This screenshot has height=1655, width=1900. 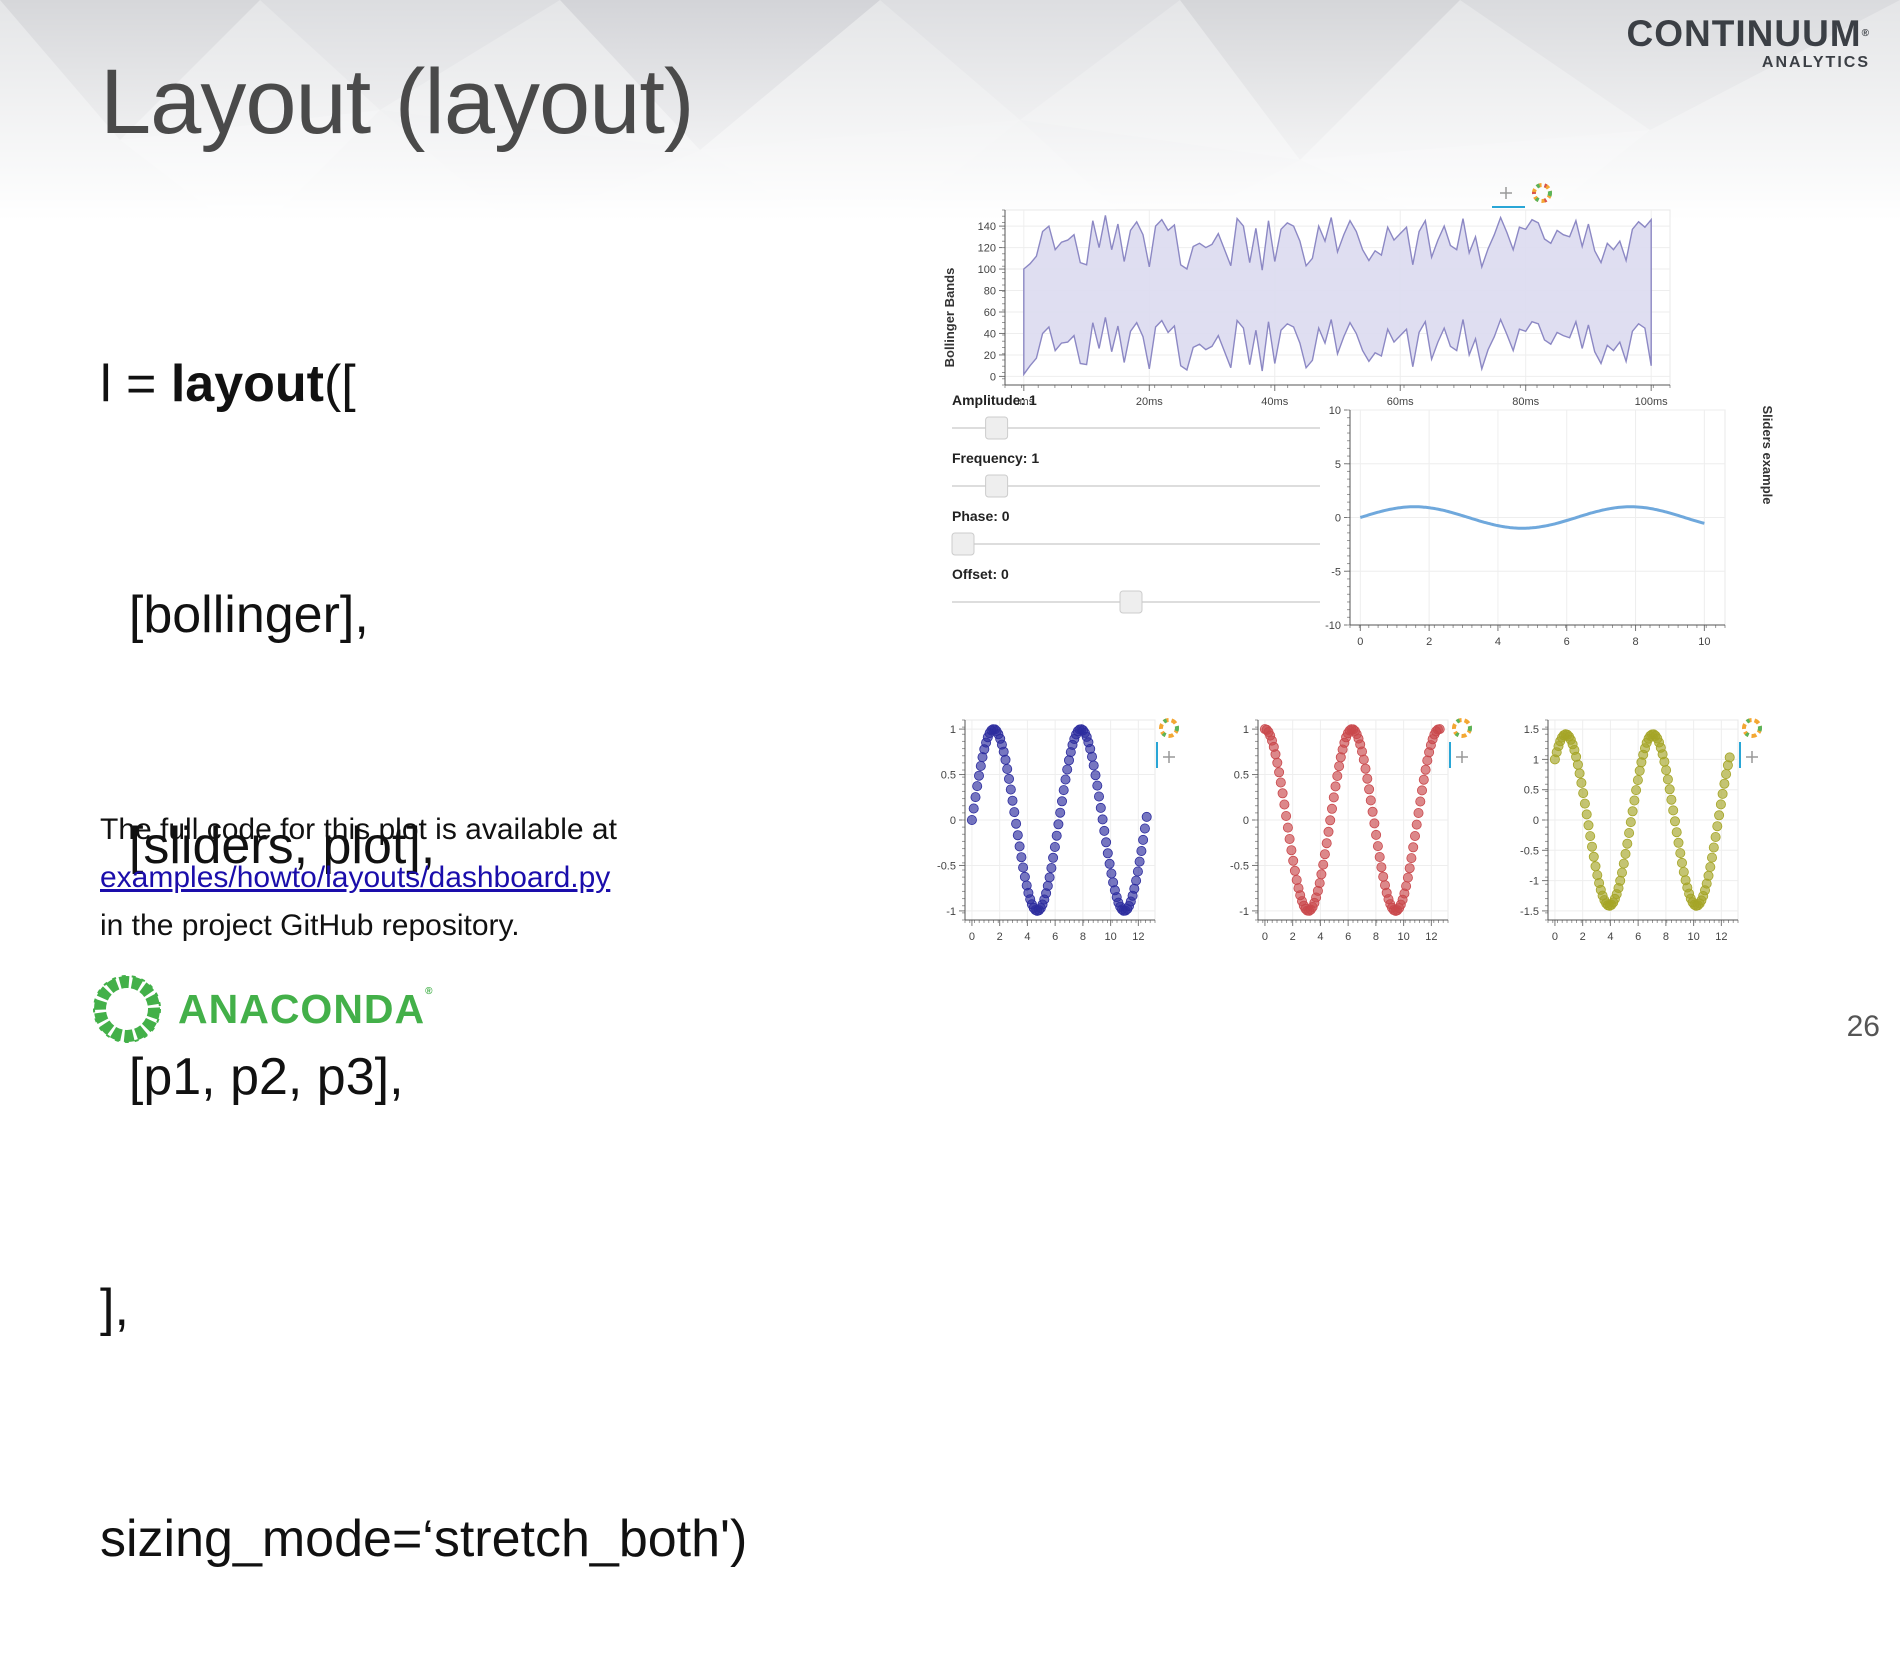 What do you see at coordinates (1748, 43) in the screenshot?
I see `continuum-logo: CONTINUUM® ANALYTICS` at bounding box center [1748, 43].